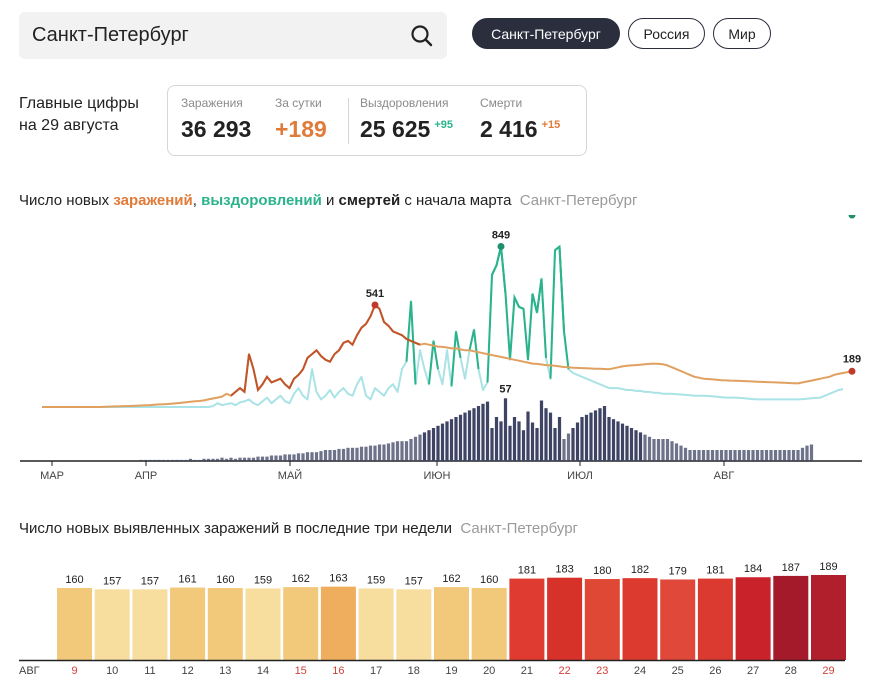 The width and height of the screenshot is (880, 683). I want to click on day-label: 12, so click(187, 671).